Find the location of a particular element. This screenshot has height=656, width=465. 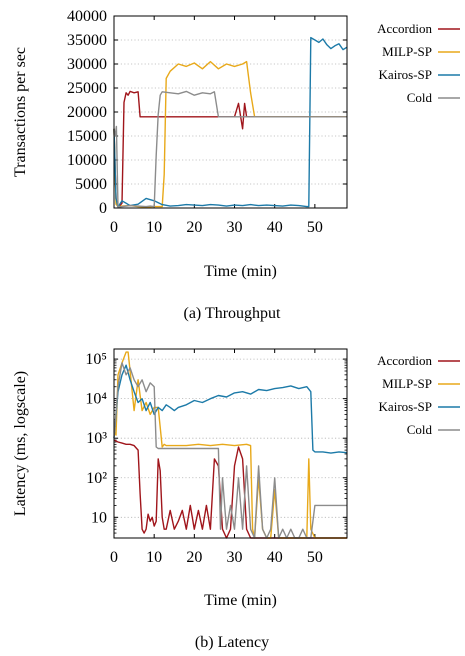

y-tick-label: 10⁴ is located at coordinates (96, 399).